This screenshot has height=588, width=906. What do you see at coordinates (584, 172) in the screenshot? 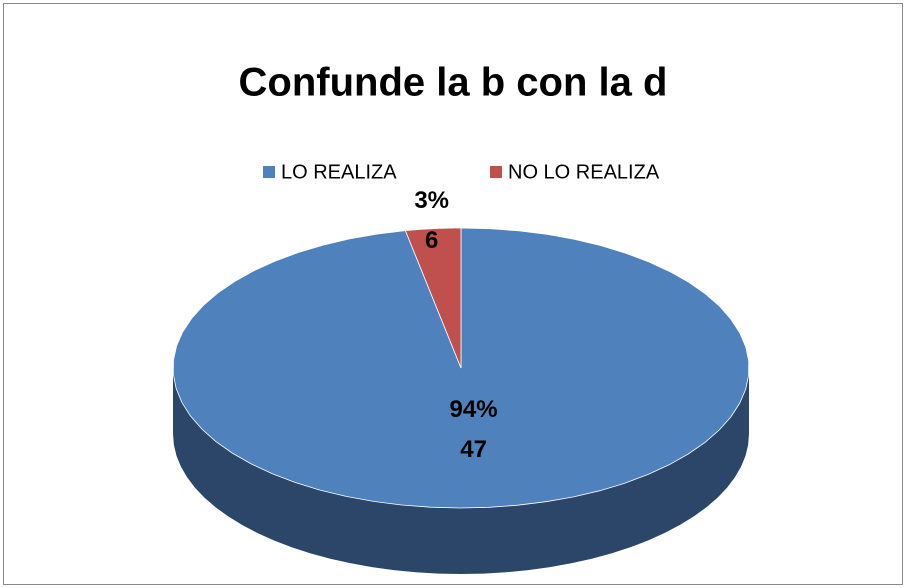
I see `legend-label: NO LO REALIZA` at bounding box center [584, 172].